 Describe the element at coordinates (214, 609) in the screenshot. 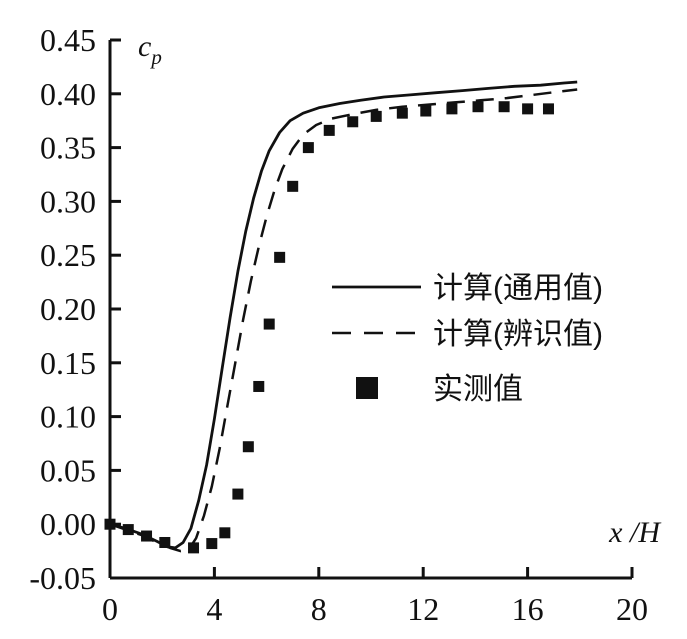

I see `x-tick-label: 4` at that location.